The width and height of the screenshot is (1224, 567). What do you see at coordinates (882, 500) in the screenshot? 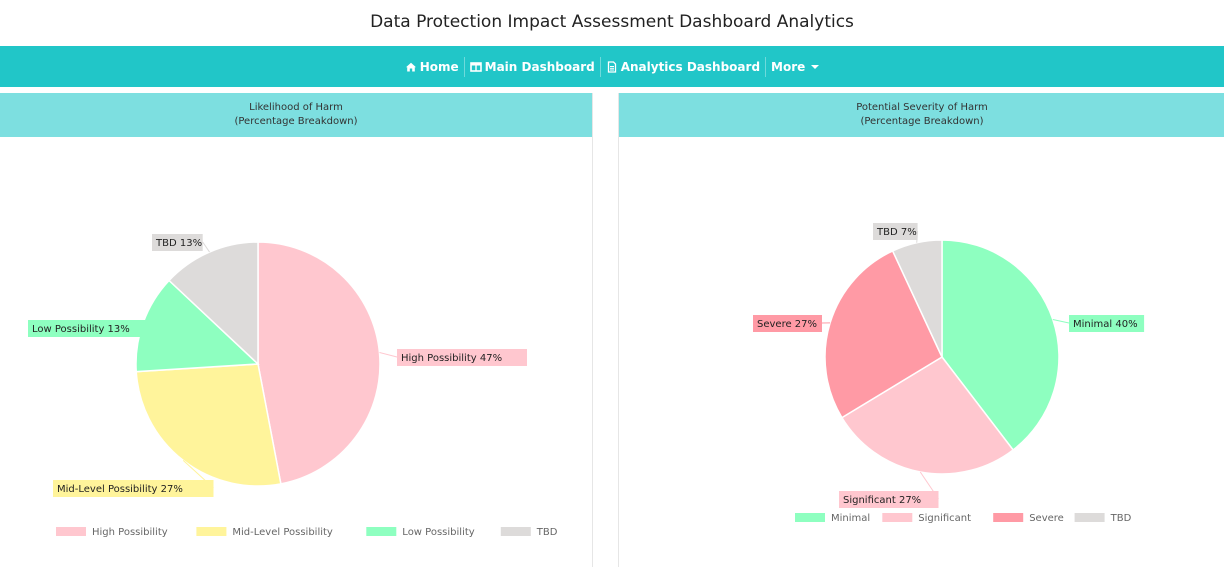
I see `data-label-significant: Significant 27%` at bounding box center [882, 500].